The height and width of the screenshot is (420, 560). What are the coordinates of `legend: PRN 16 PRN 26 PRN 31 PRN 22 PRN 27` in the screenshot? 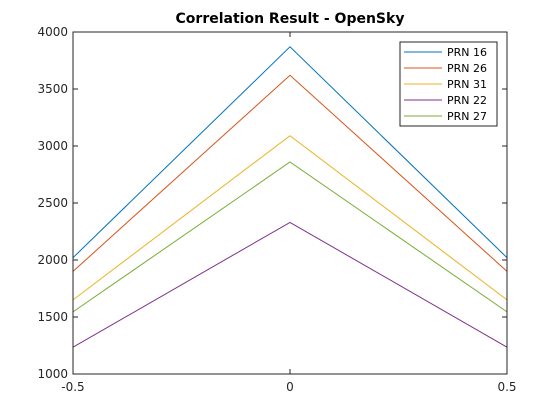 It's located at (448, 84).